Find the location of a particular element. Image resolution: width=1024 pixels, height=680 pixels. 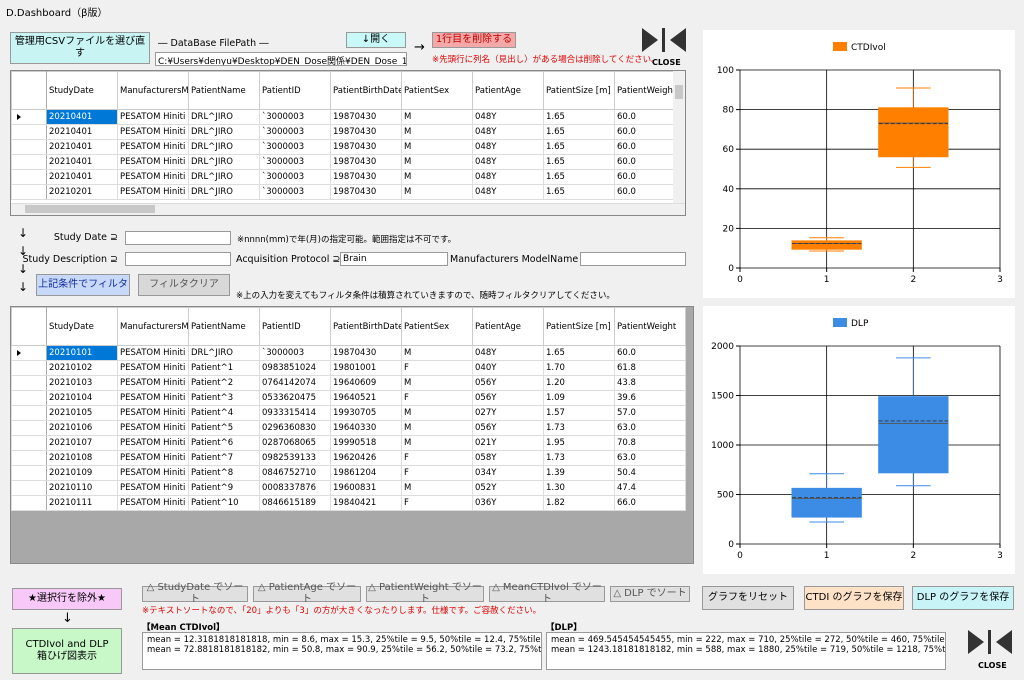

column-header: StudyDate is located at coordinates (82, 326).